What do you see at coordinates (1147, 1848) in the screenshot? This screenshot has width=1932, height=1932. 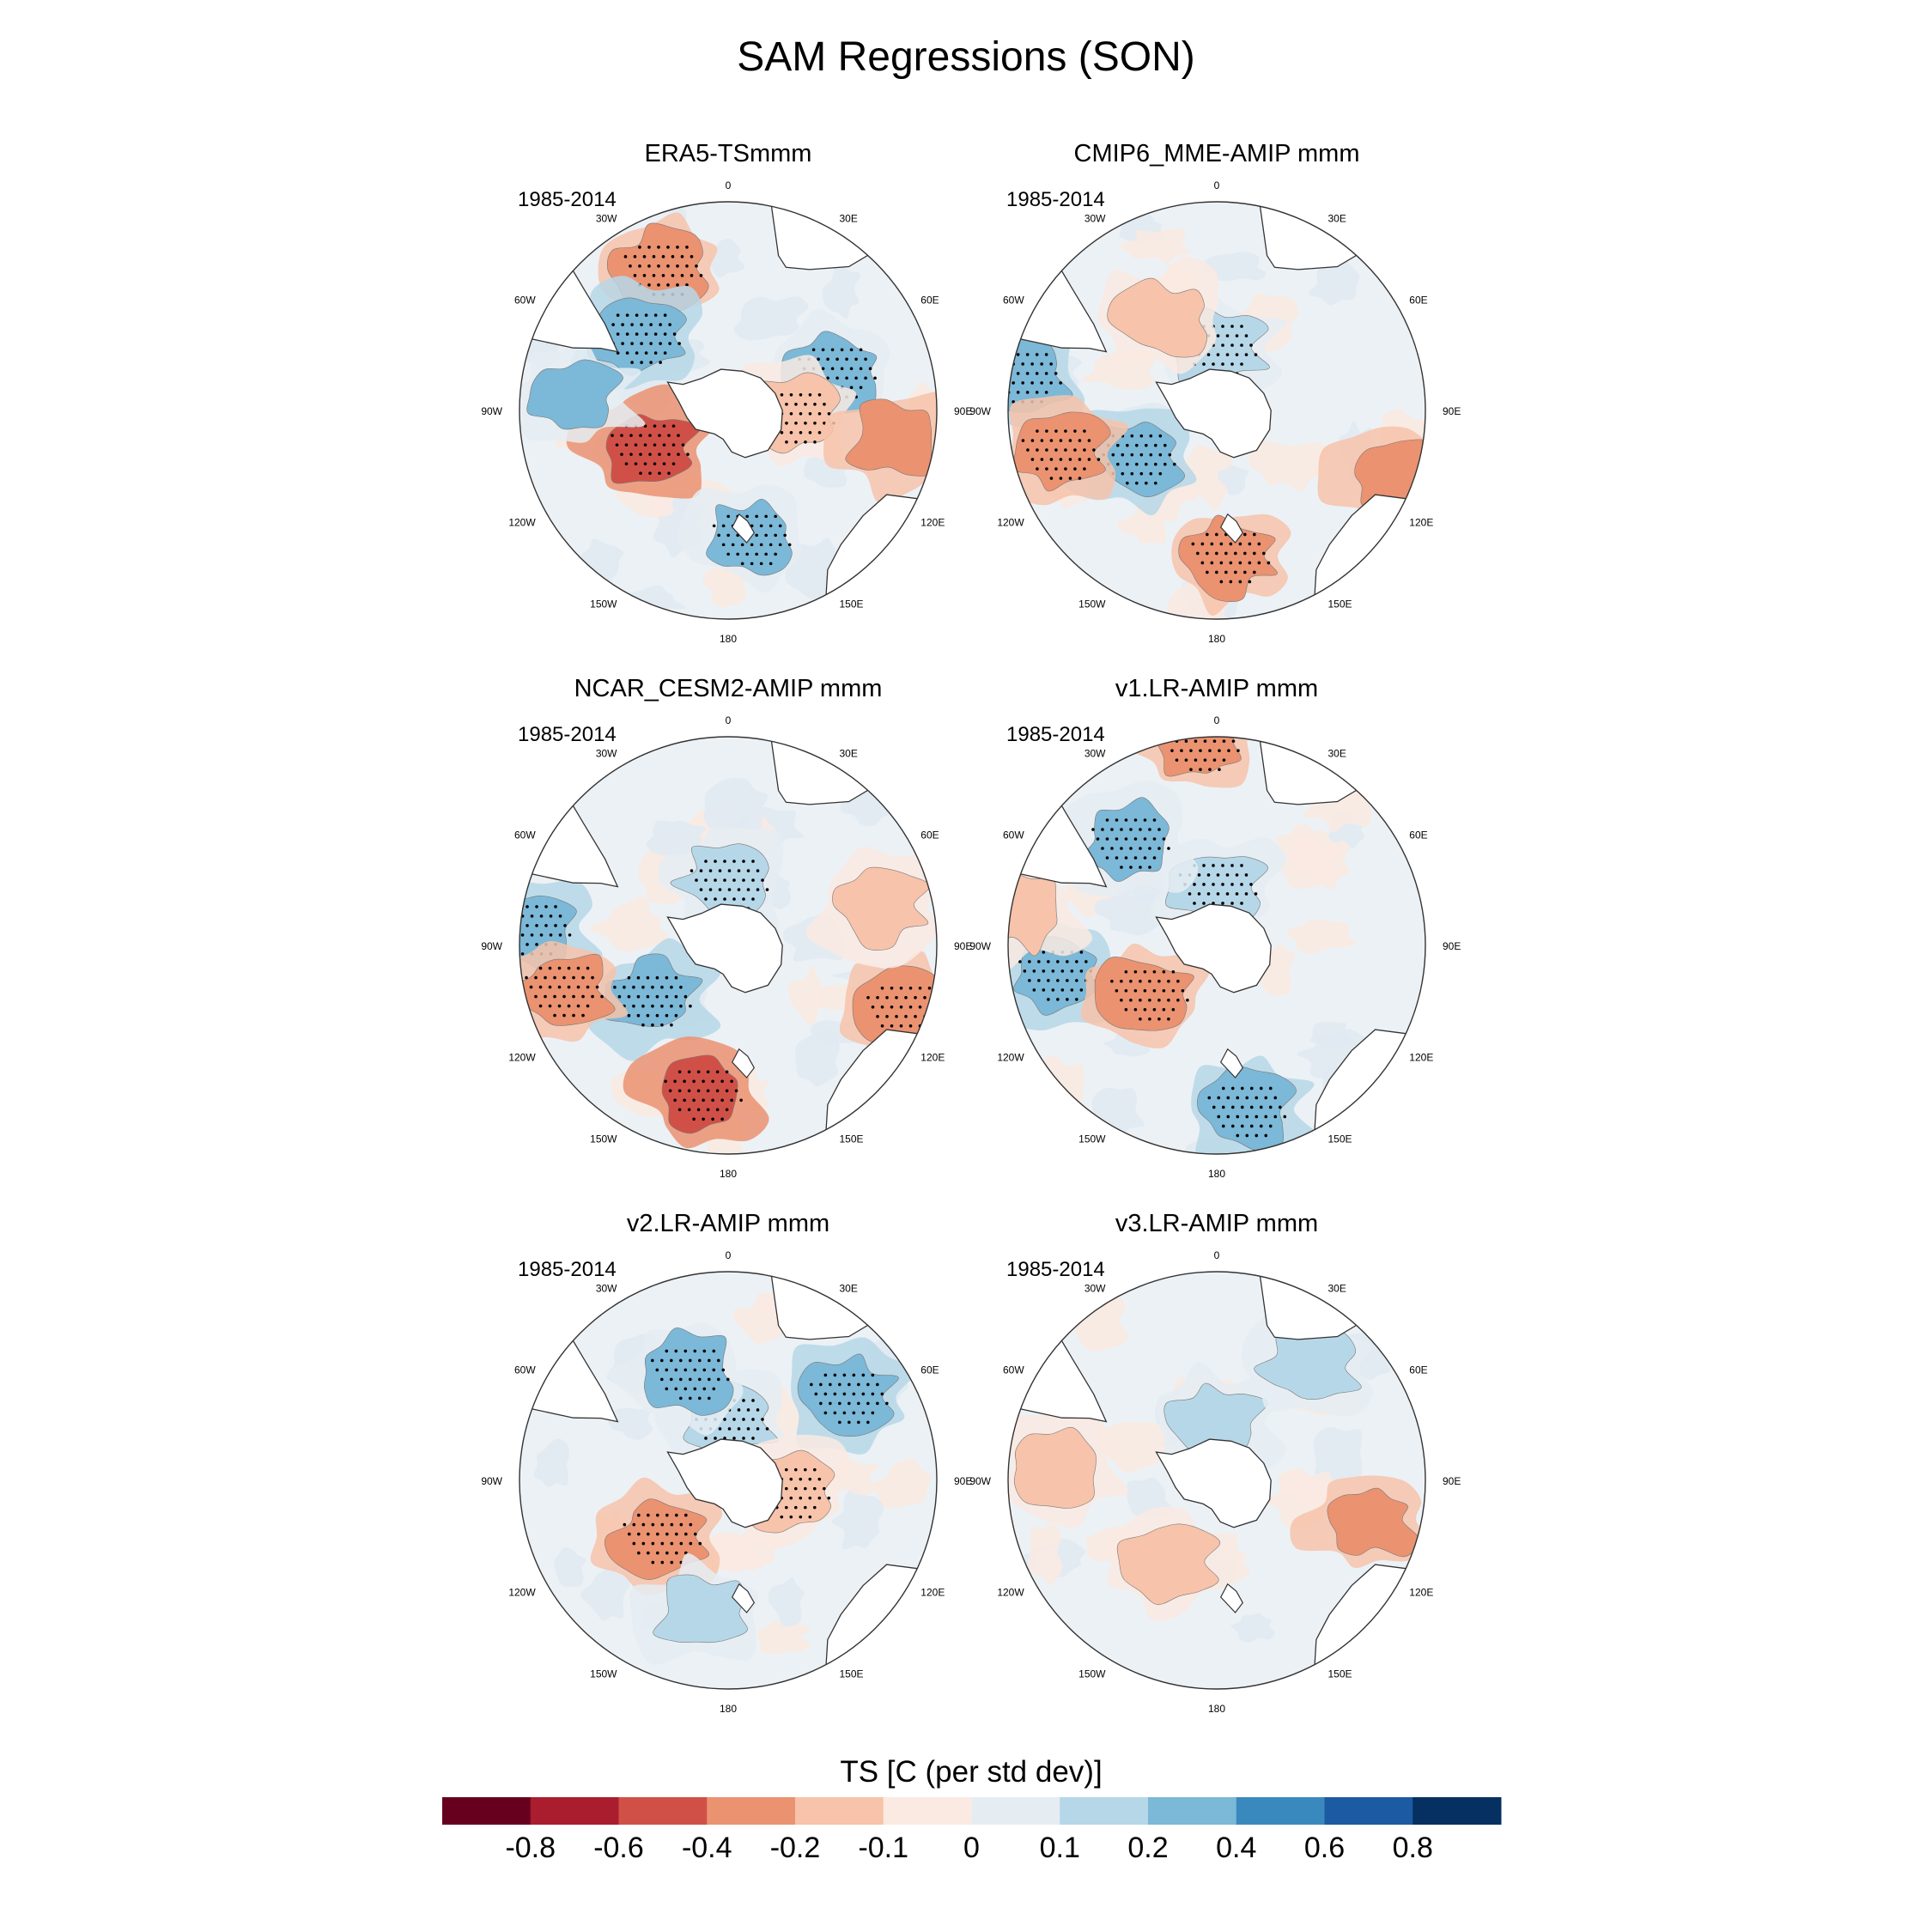 I see `colorbar-tick-label: 0.2` at bounding box center [1147, 1848].